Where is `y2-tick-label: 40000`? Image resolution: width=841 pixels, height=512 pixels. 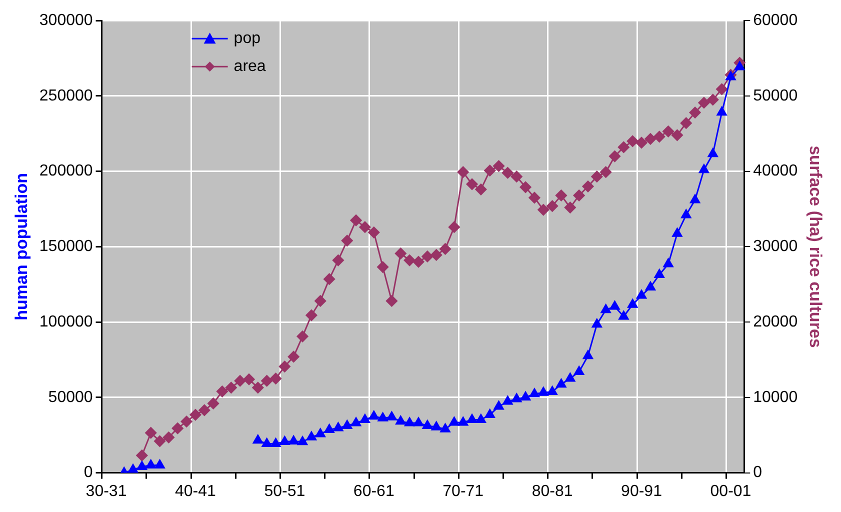
y2-tick-label: 40000 is located at coordinates (775, 171).